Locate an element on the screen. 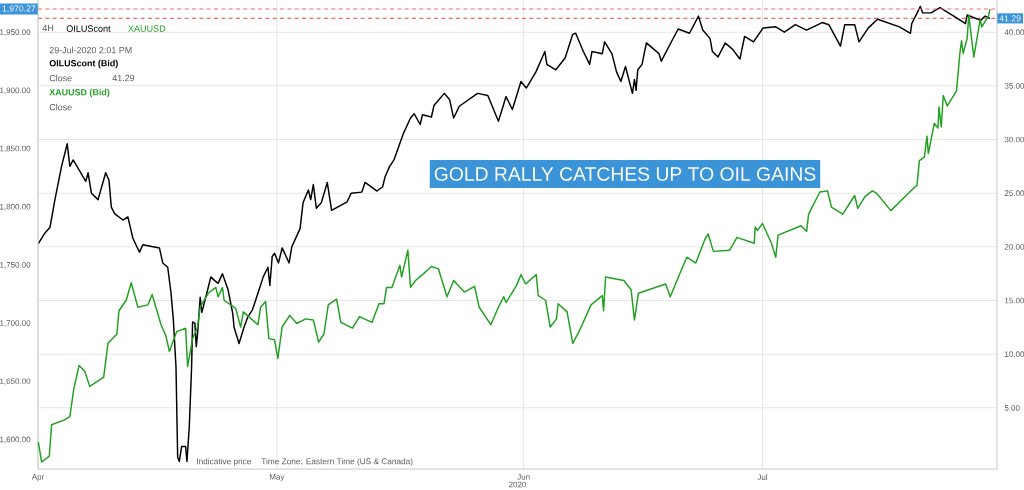  annotation: 41.29 is located at coordinates (123, 78).